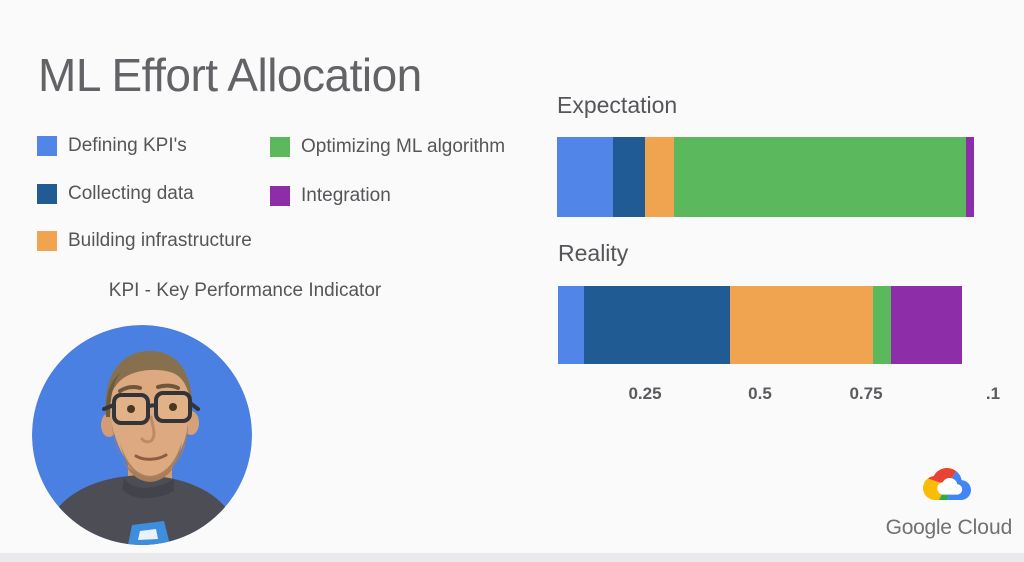 The width and height of the screenshot is (1024, 562). I want to click on x-axis-tick-1: .1, so click(993, 393).